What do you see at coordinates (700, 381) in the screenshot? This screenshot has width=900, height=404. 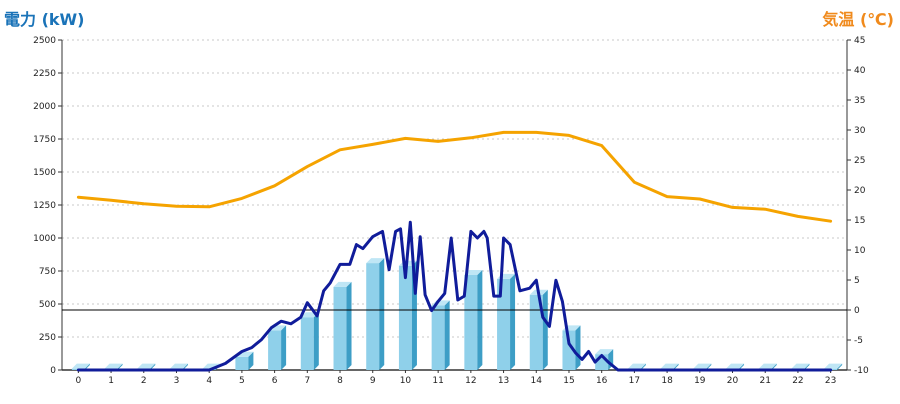 I see `x-tick-label: 19` at bounding box center [700, 381].